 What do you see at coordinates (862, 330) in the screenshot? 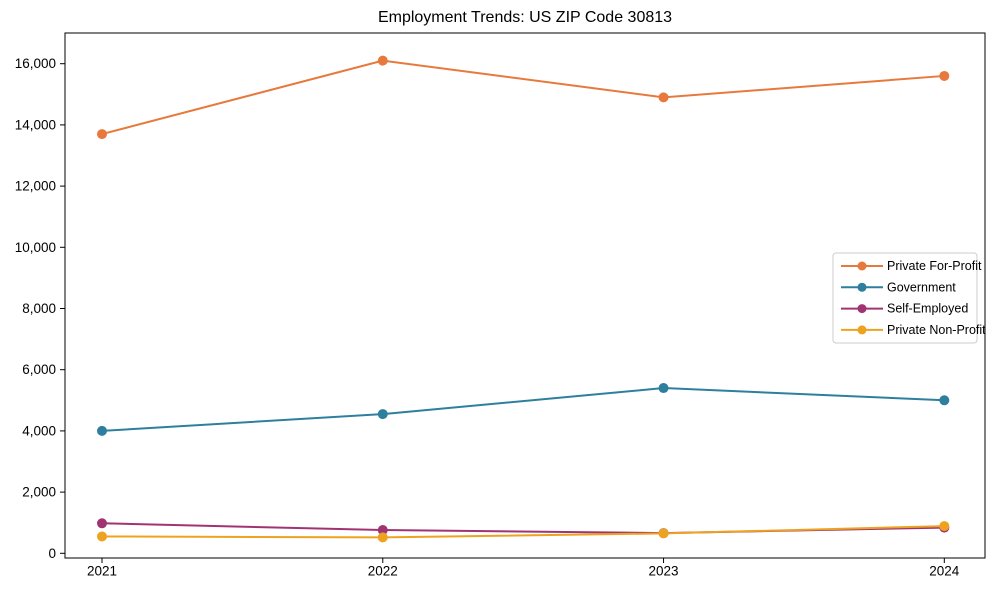
I see `legend-marker-dot-private-non-profit` at bounding box center [862, 330].